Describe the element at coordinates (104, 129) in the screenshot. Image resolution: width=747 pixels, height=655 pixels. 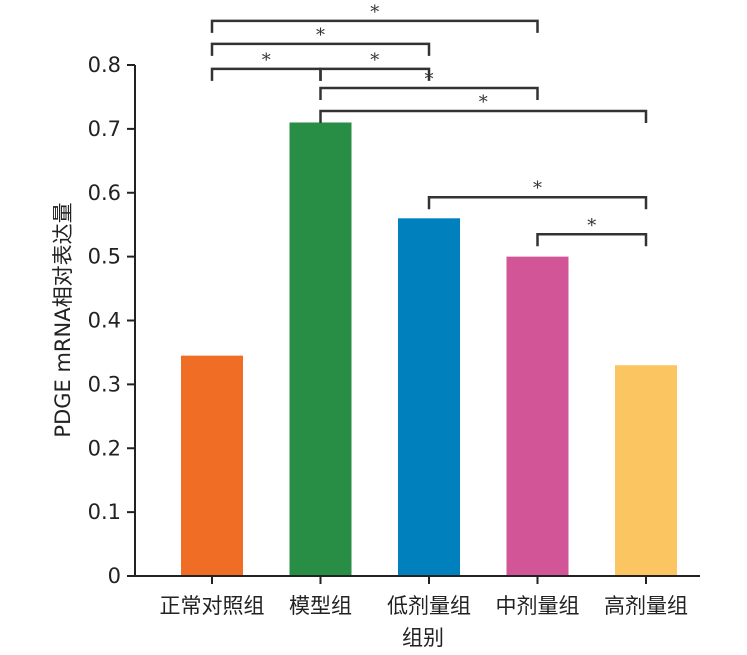
I see `y-tick-label: 0.7` at that location.